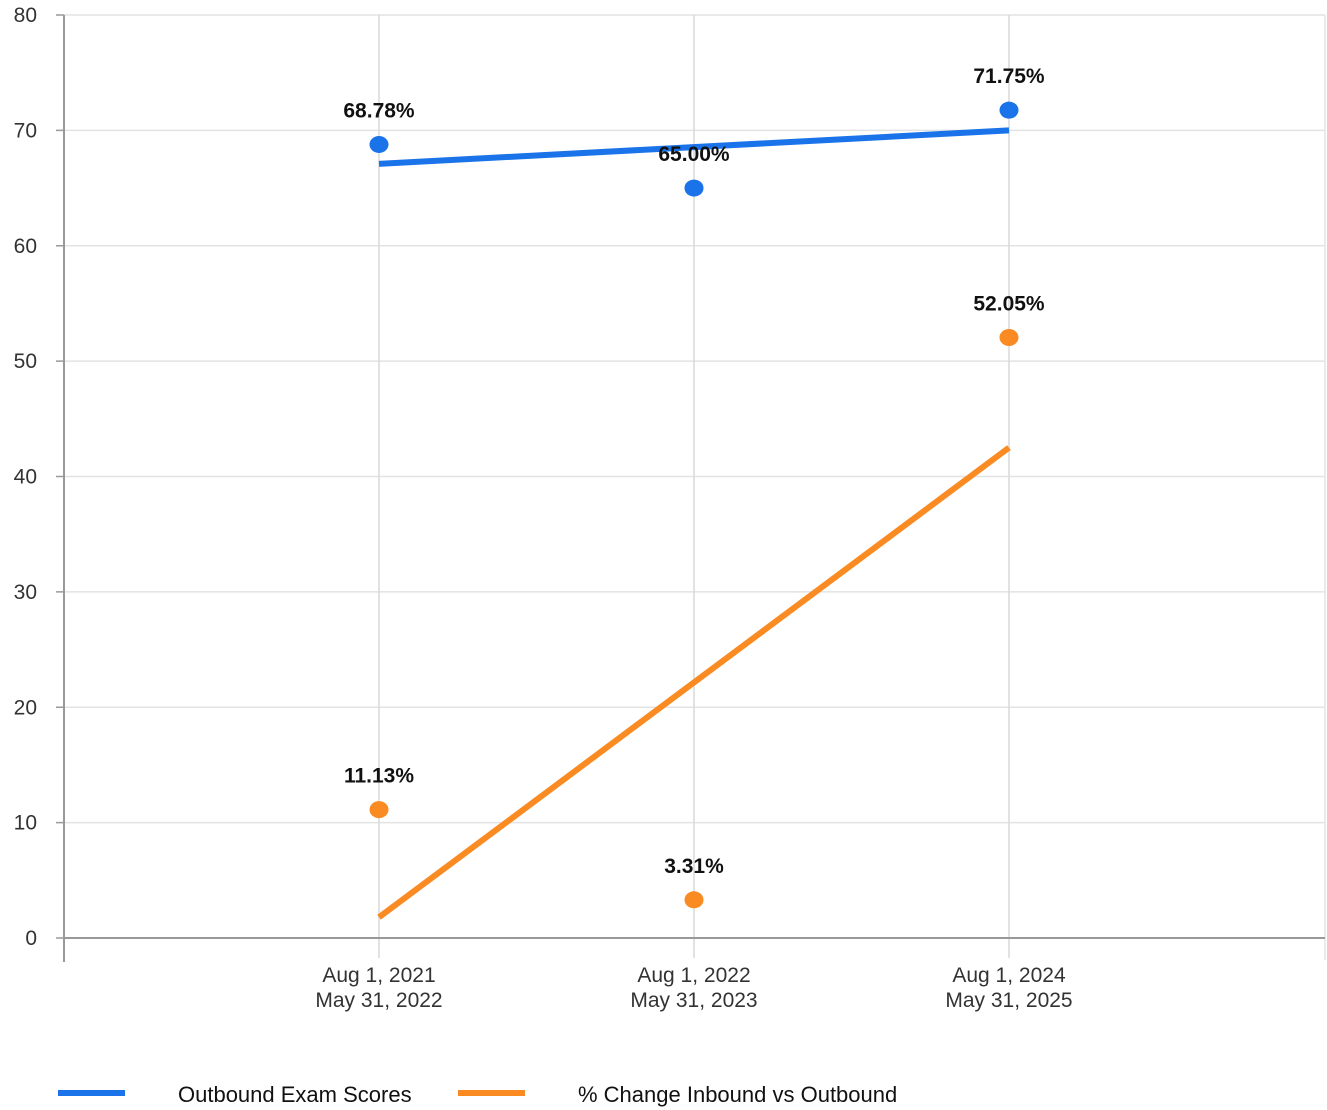 This screenshot has width=1327, height=1110. I want to click on data-label: 3.31%, so click(694, 866).